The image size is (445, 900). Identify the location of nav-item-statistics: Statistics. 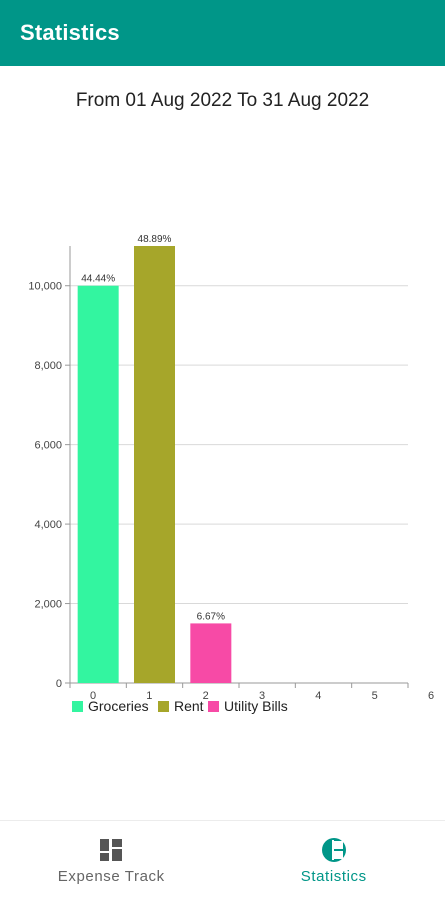
(334, 860).